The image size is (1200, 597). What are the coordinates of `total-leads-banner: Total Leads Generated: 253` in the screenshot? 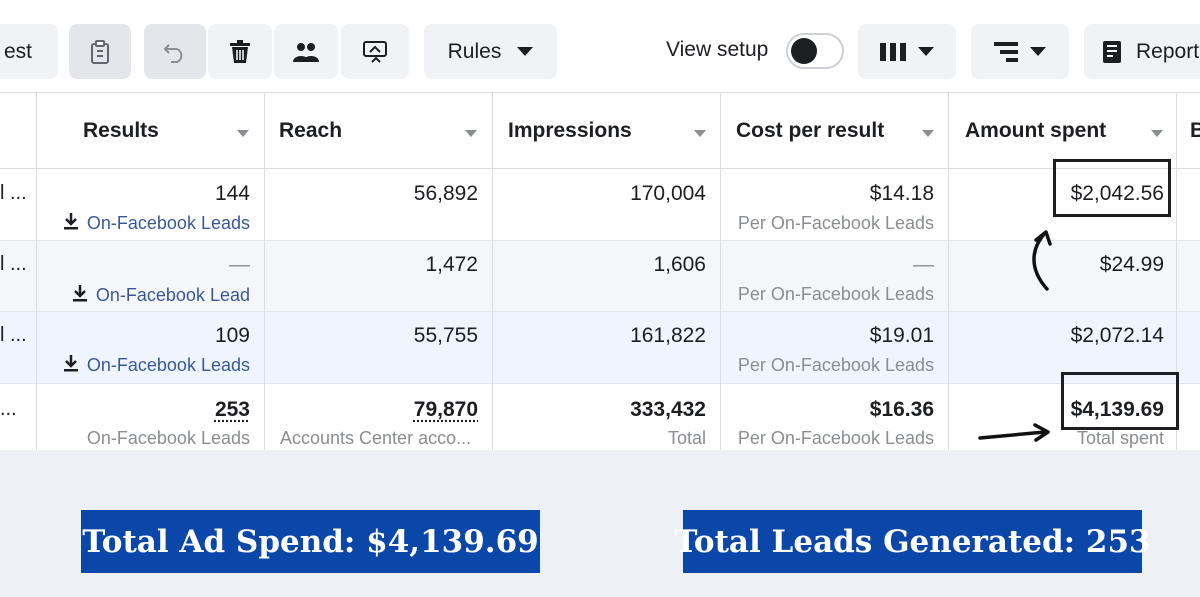 It's located at (912, 541).